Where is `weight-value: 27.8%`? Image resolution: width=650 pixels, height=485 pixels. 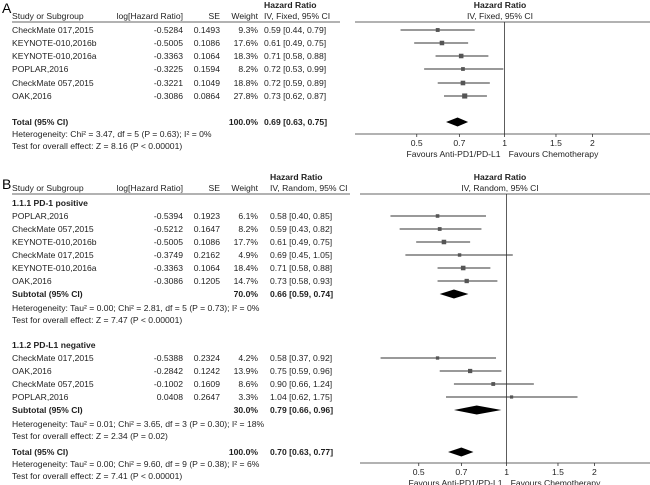
weight-value: 27.8% is located at coordinates (246, 96).